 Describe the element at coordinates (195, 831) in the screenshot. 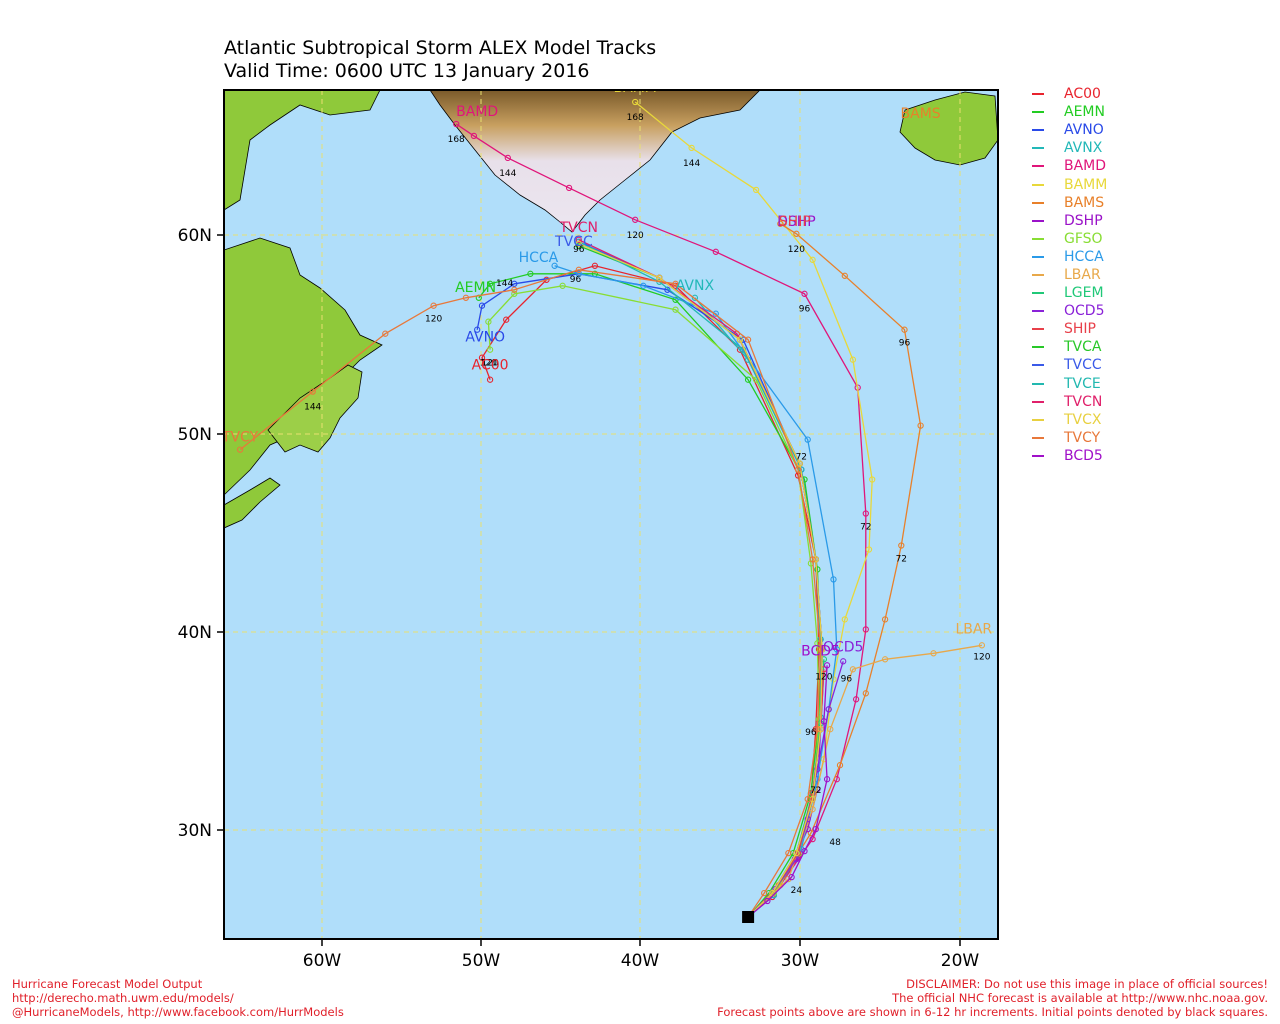

I see `y-tick-label: 30N` at that location.